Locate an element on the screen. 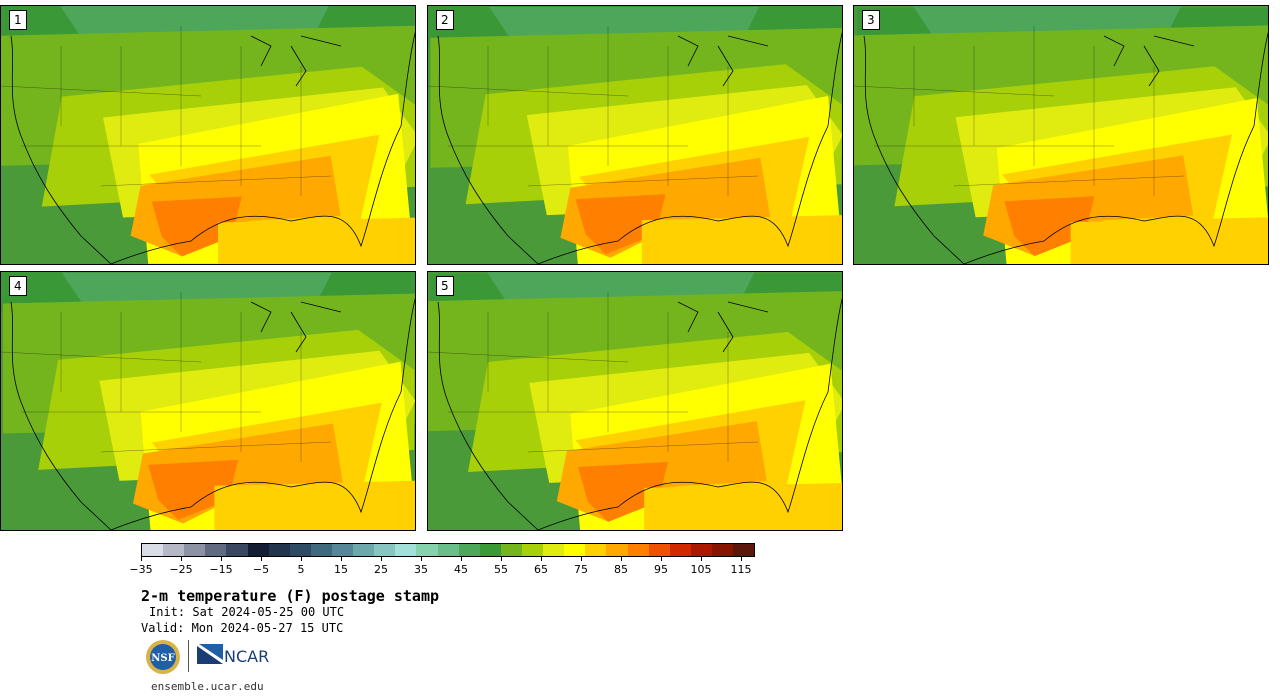  nsf-logo: NSF is located at coordinates (163, 657).